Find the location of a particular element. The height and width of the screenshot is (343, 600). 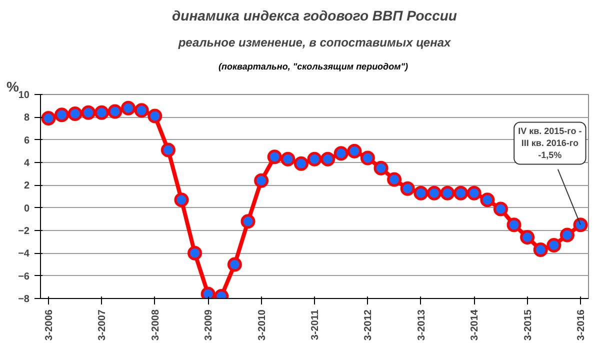

annotation: IV кв. 2015-го - III кв. 2016-го -1,5% is located at coordinates (550, 143).